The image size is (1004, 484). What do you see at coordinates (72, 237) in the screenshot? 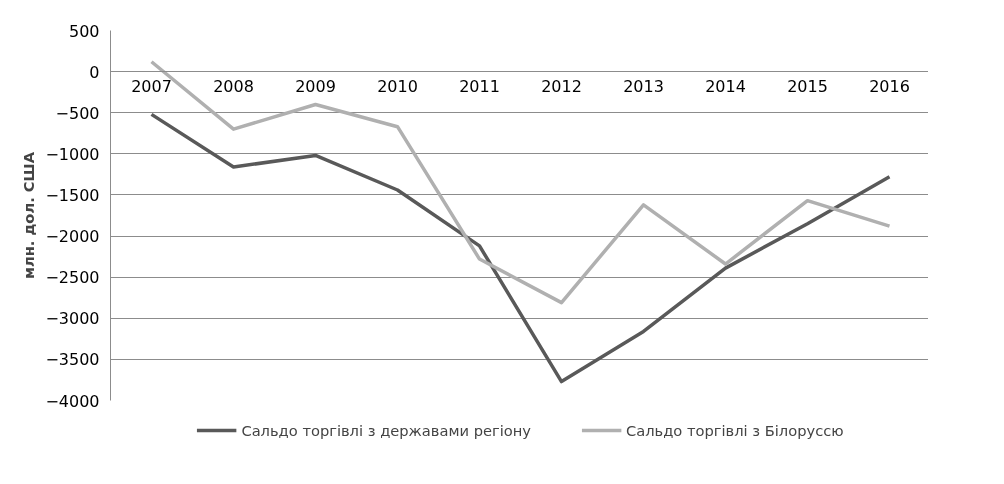
I see `y-tick-label: −2000` at bounding box center [72, 237].